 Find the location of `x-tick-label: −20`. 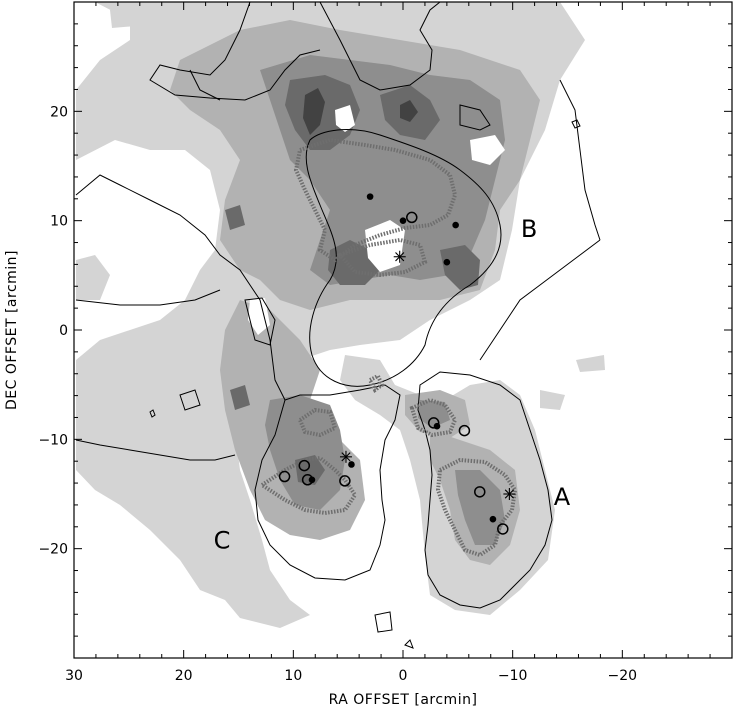

x-tick-label: −20 is located at coordinates (623, 676).